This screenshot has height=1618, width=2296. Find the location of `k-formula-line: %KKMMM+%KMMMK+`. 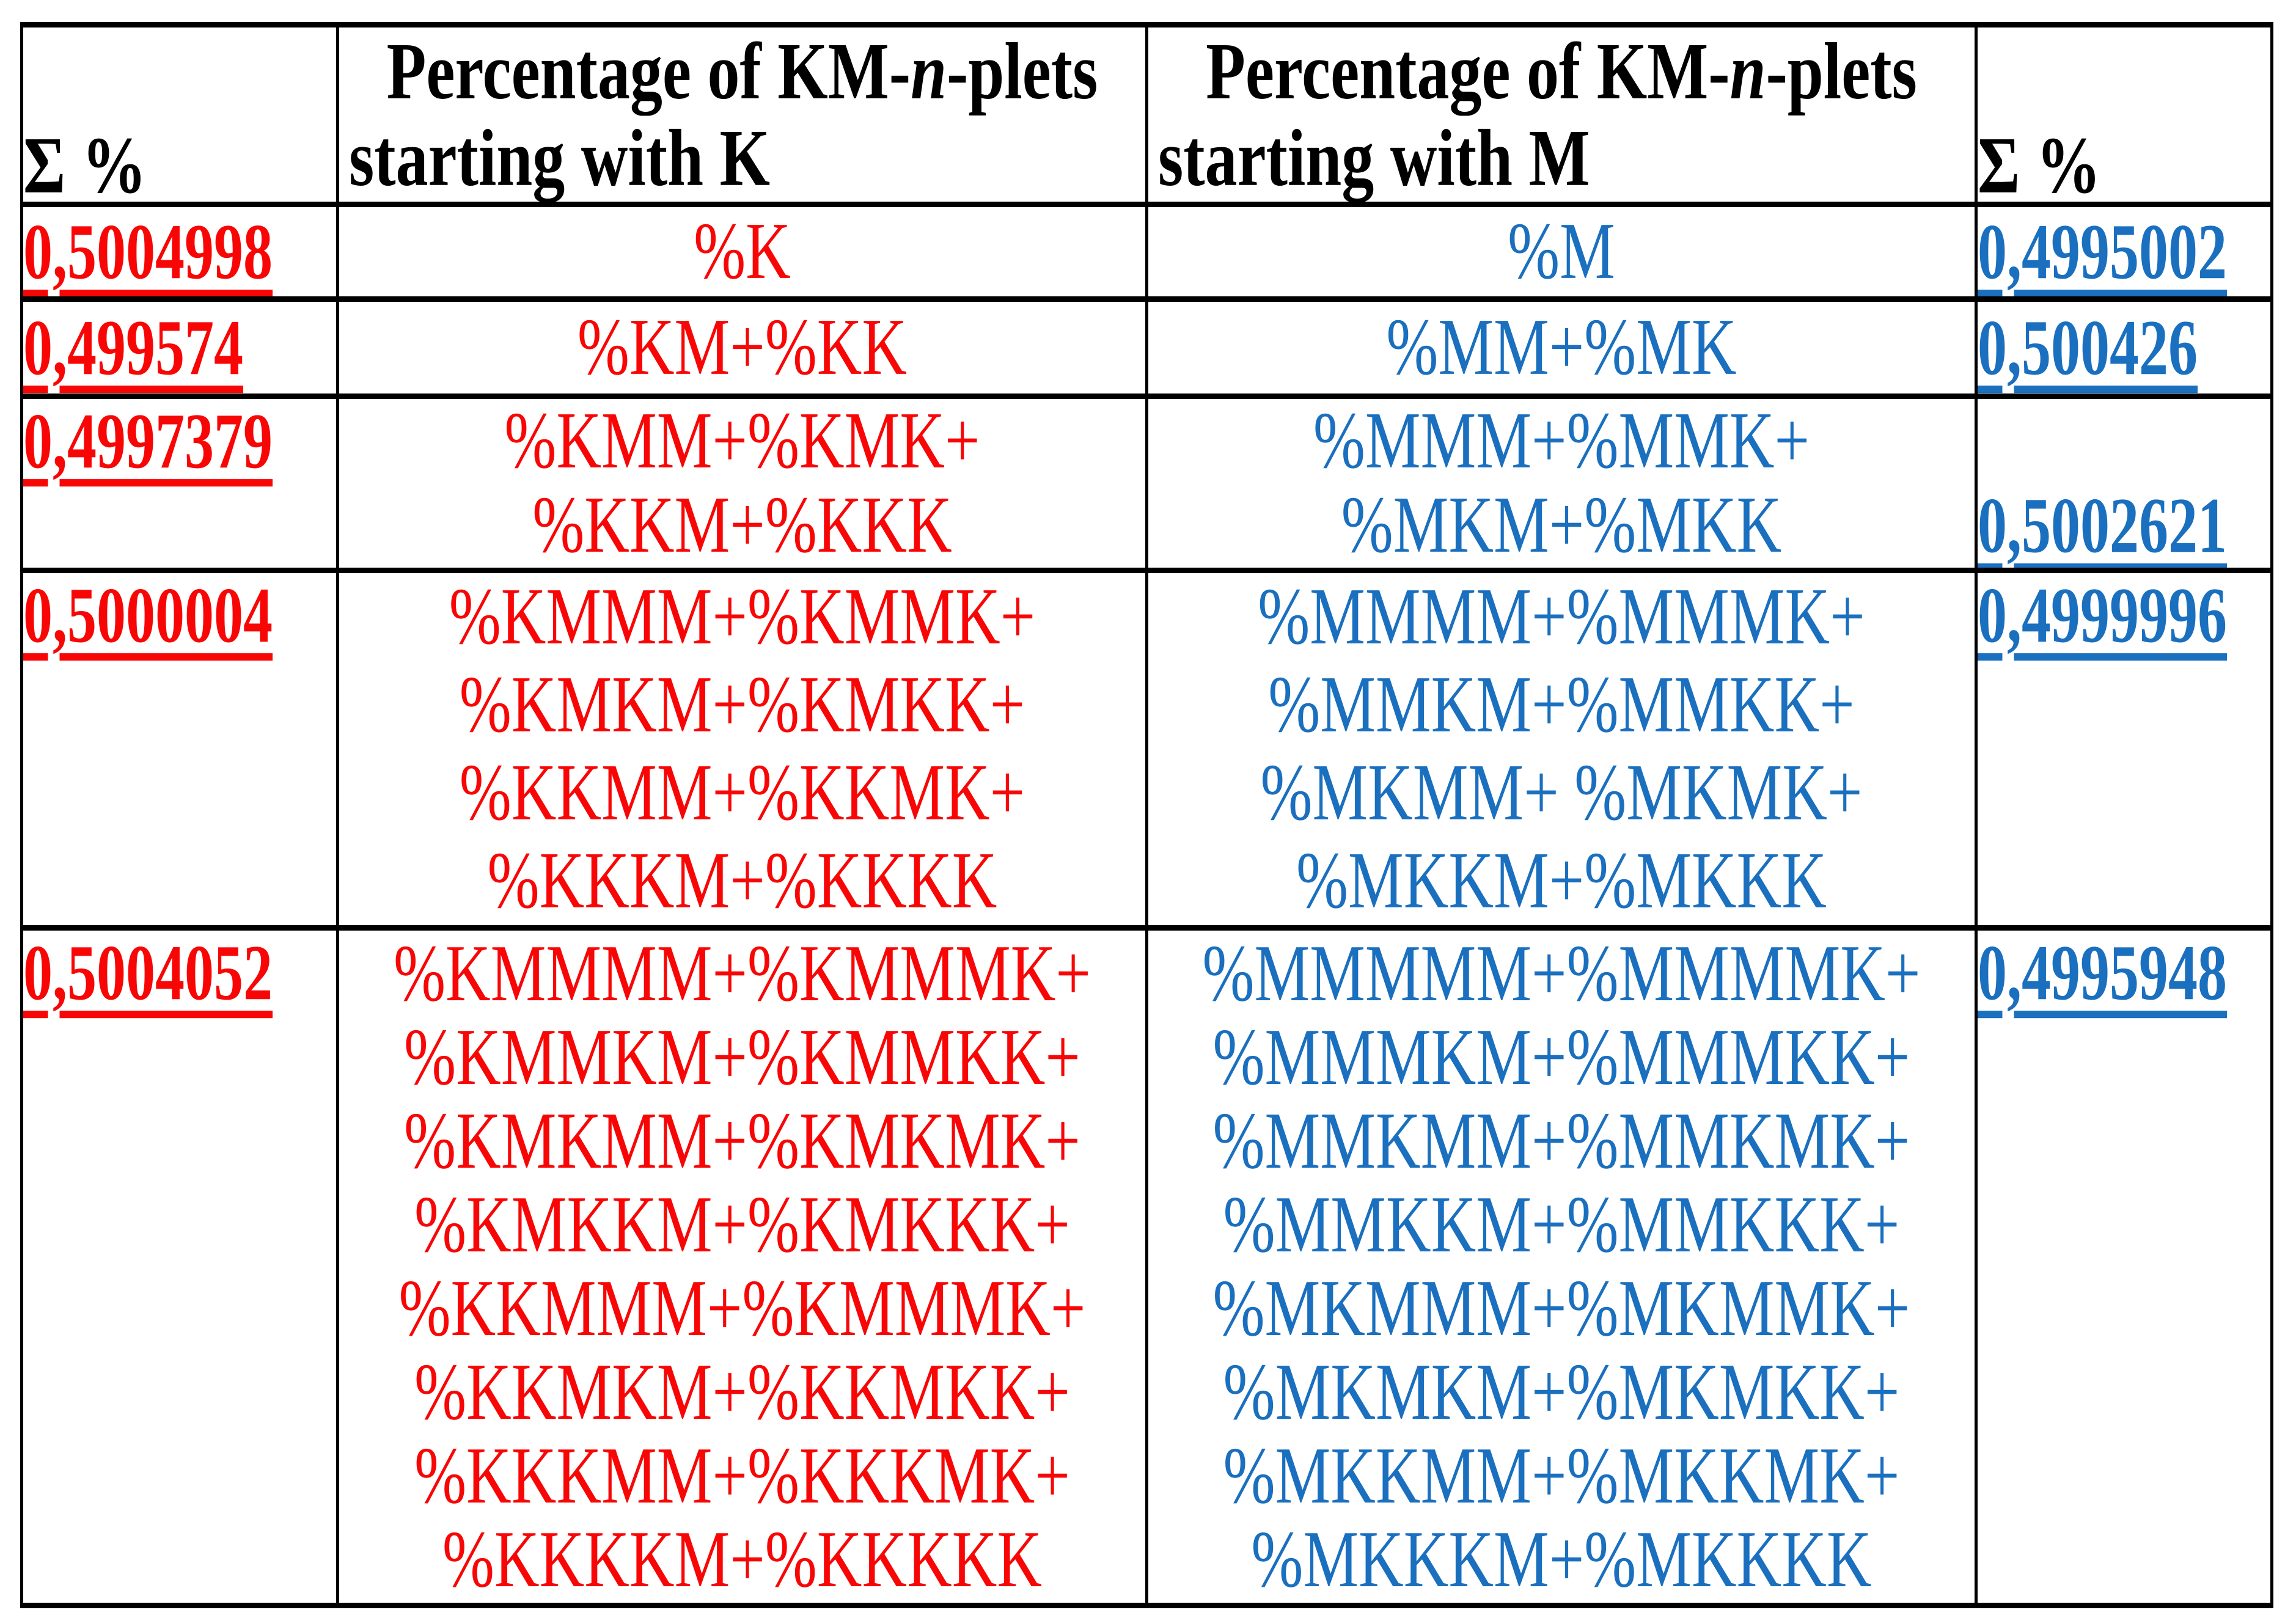

k-formula-line: %KKMMM+%KMMMK+ is located at coordinates (742, 1309).